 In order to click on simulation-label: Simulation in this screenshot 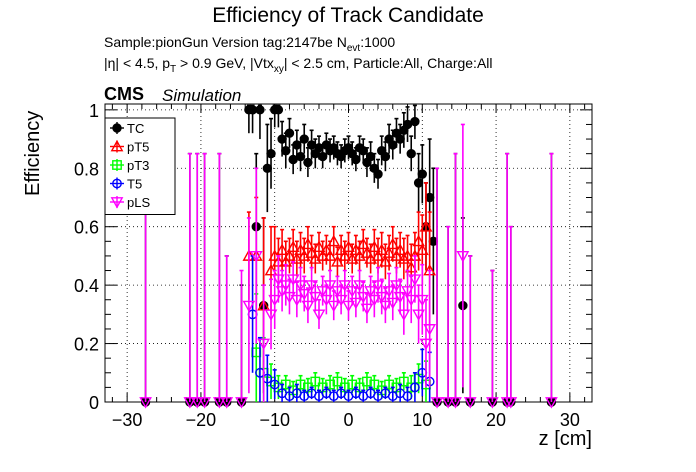, I will do `click(202, 95)`.